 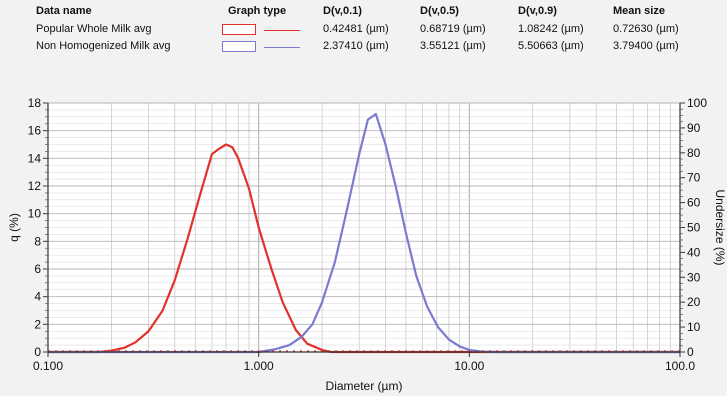 What do you see at coordinates (646, 46) in the screenshot?
I see `legend-row-2-mean: 3.79400 (µm)` at bounding box center [646, 46].